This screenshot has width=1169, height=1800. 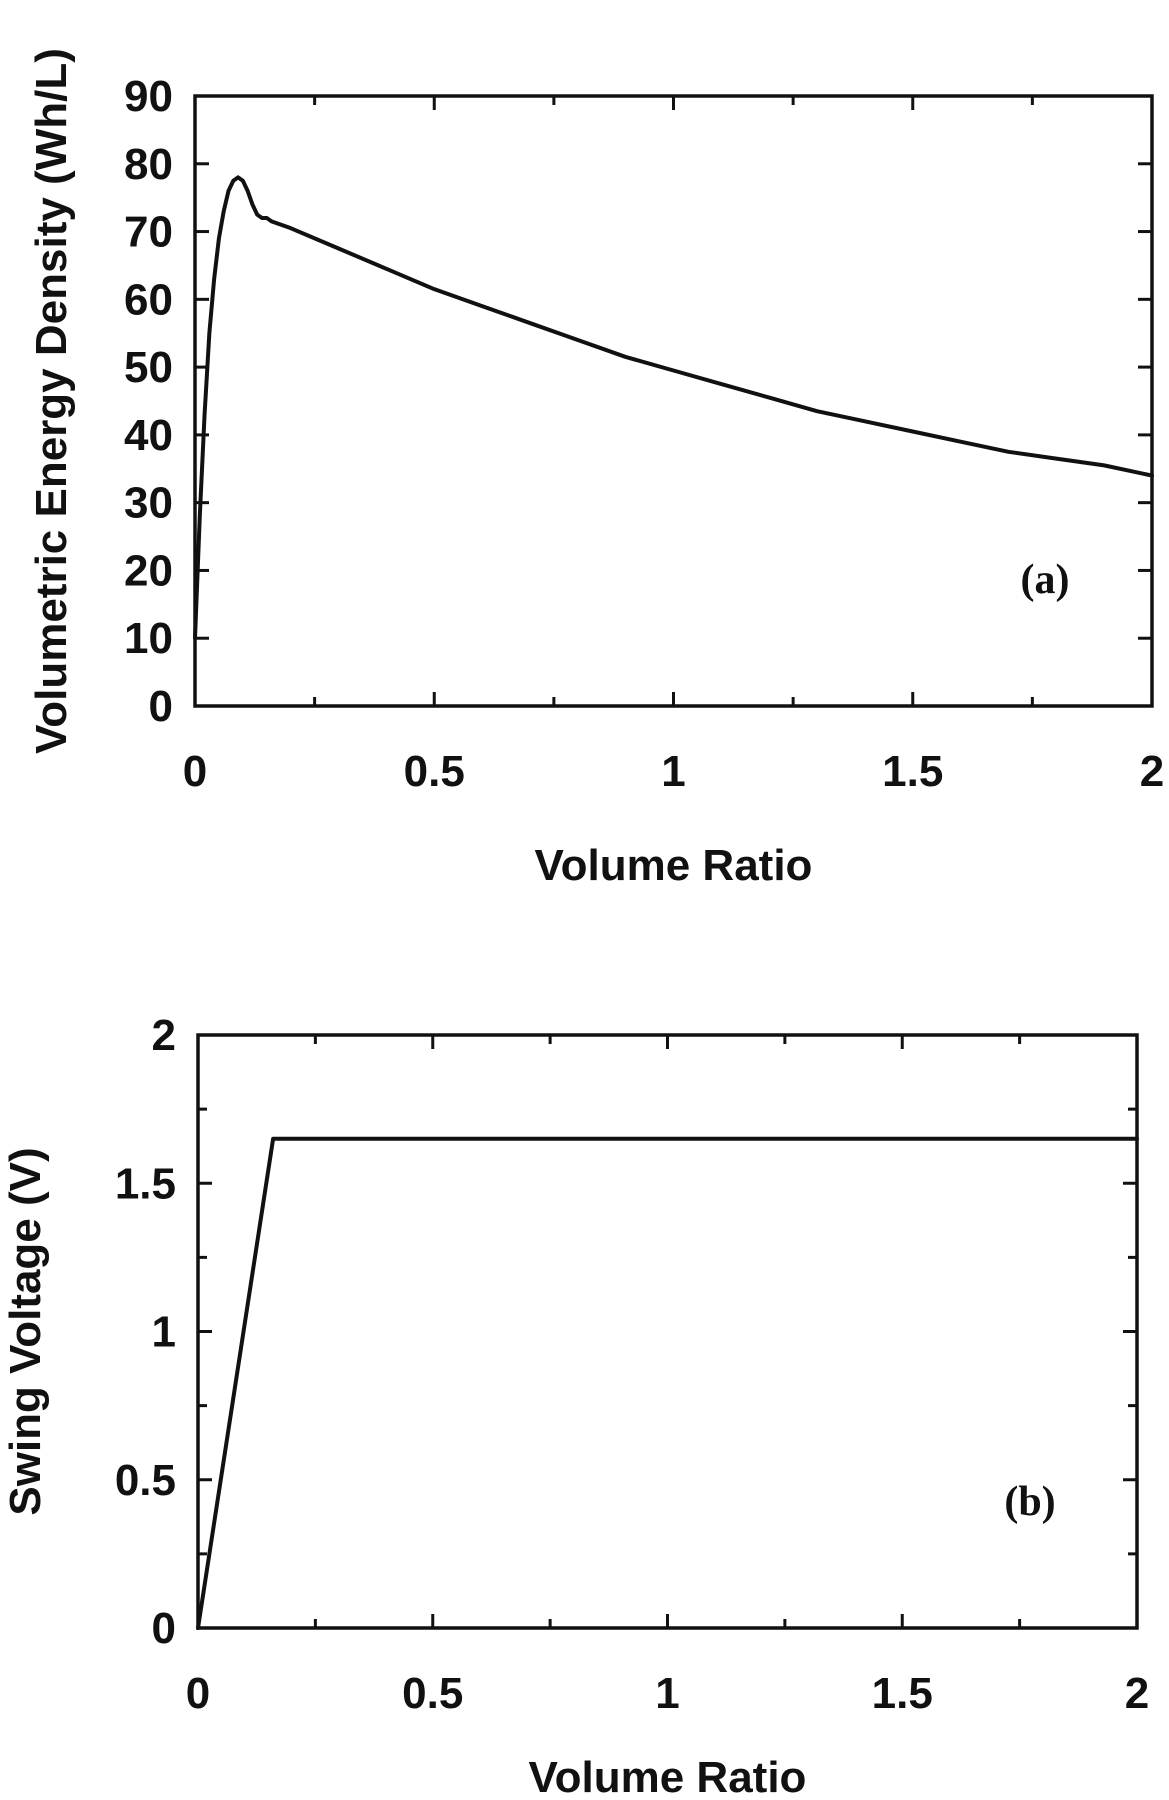 What do you see at coordinates (161, 706) in the screenshot?
I see `energy-density-y-tick-label: 0` at bounding box center [161, 706].